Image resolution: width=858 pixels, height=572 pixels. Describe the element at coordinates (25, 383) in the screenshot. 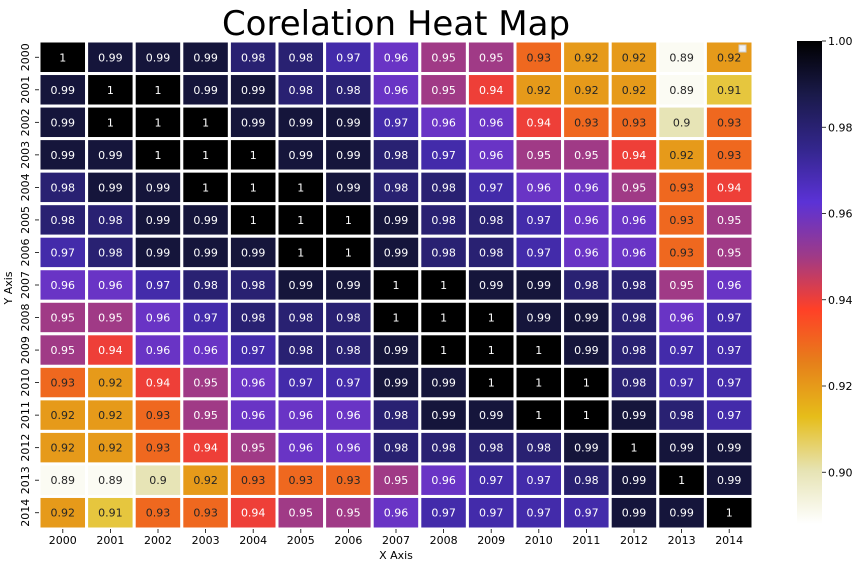

I see `y-tick-label: 2010` at that location.